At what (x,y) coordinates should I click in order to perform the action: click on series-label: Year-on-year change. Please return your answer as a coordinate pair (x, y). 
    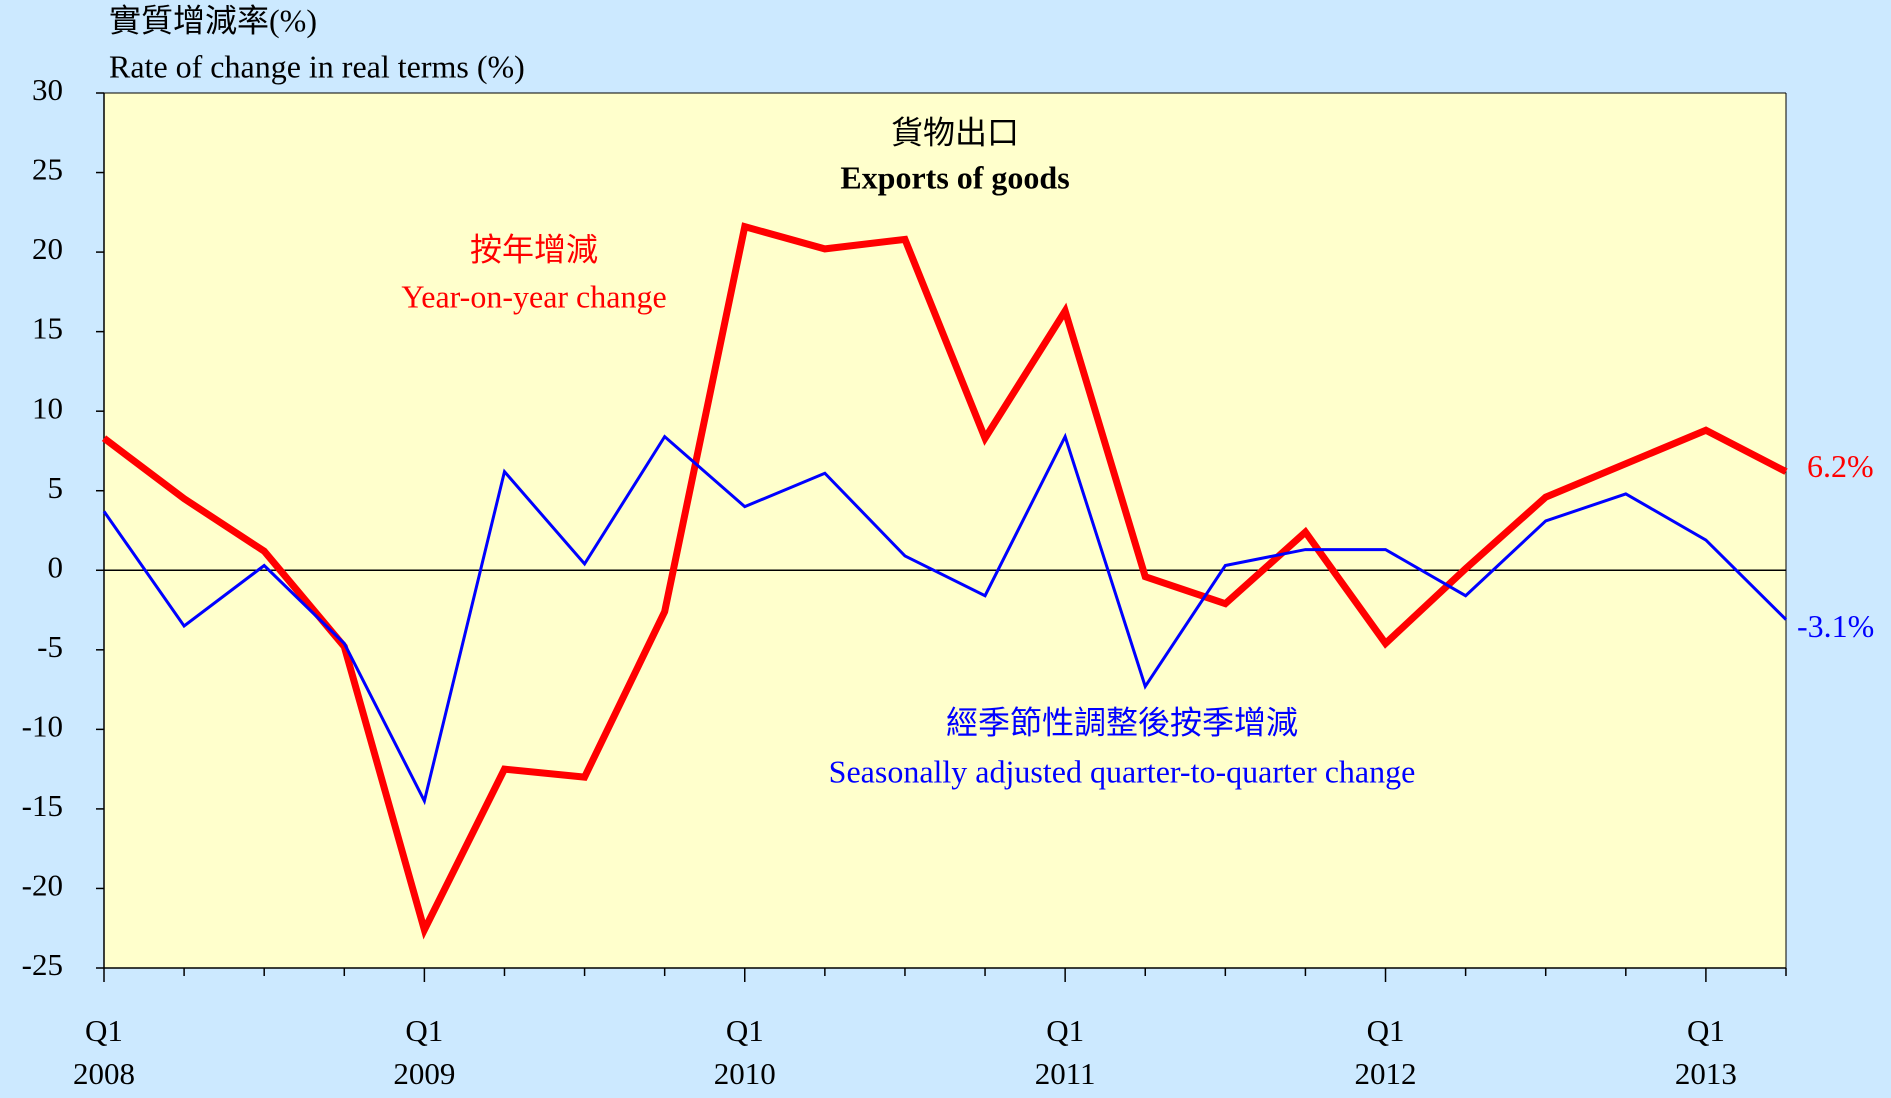
    Looking at the image, I should click on (533, 296).